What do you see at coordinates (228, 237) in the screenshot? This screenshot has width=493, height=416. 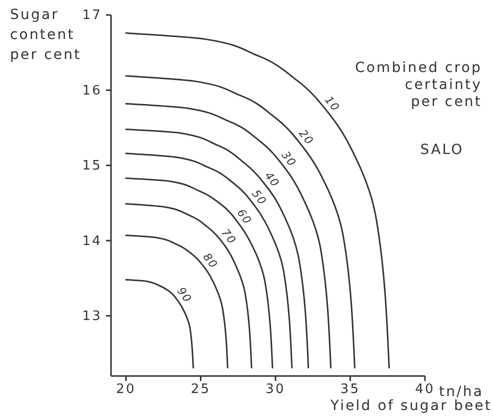 I see `text: 70` at bounding box center [228, 237].